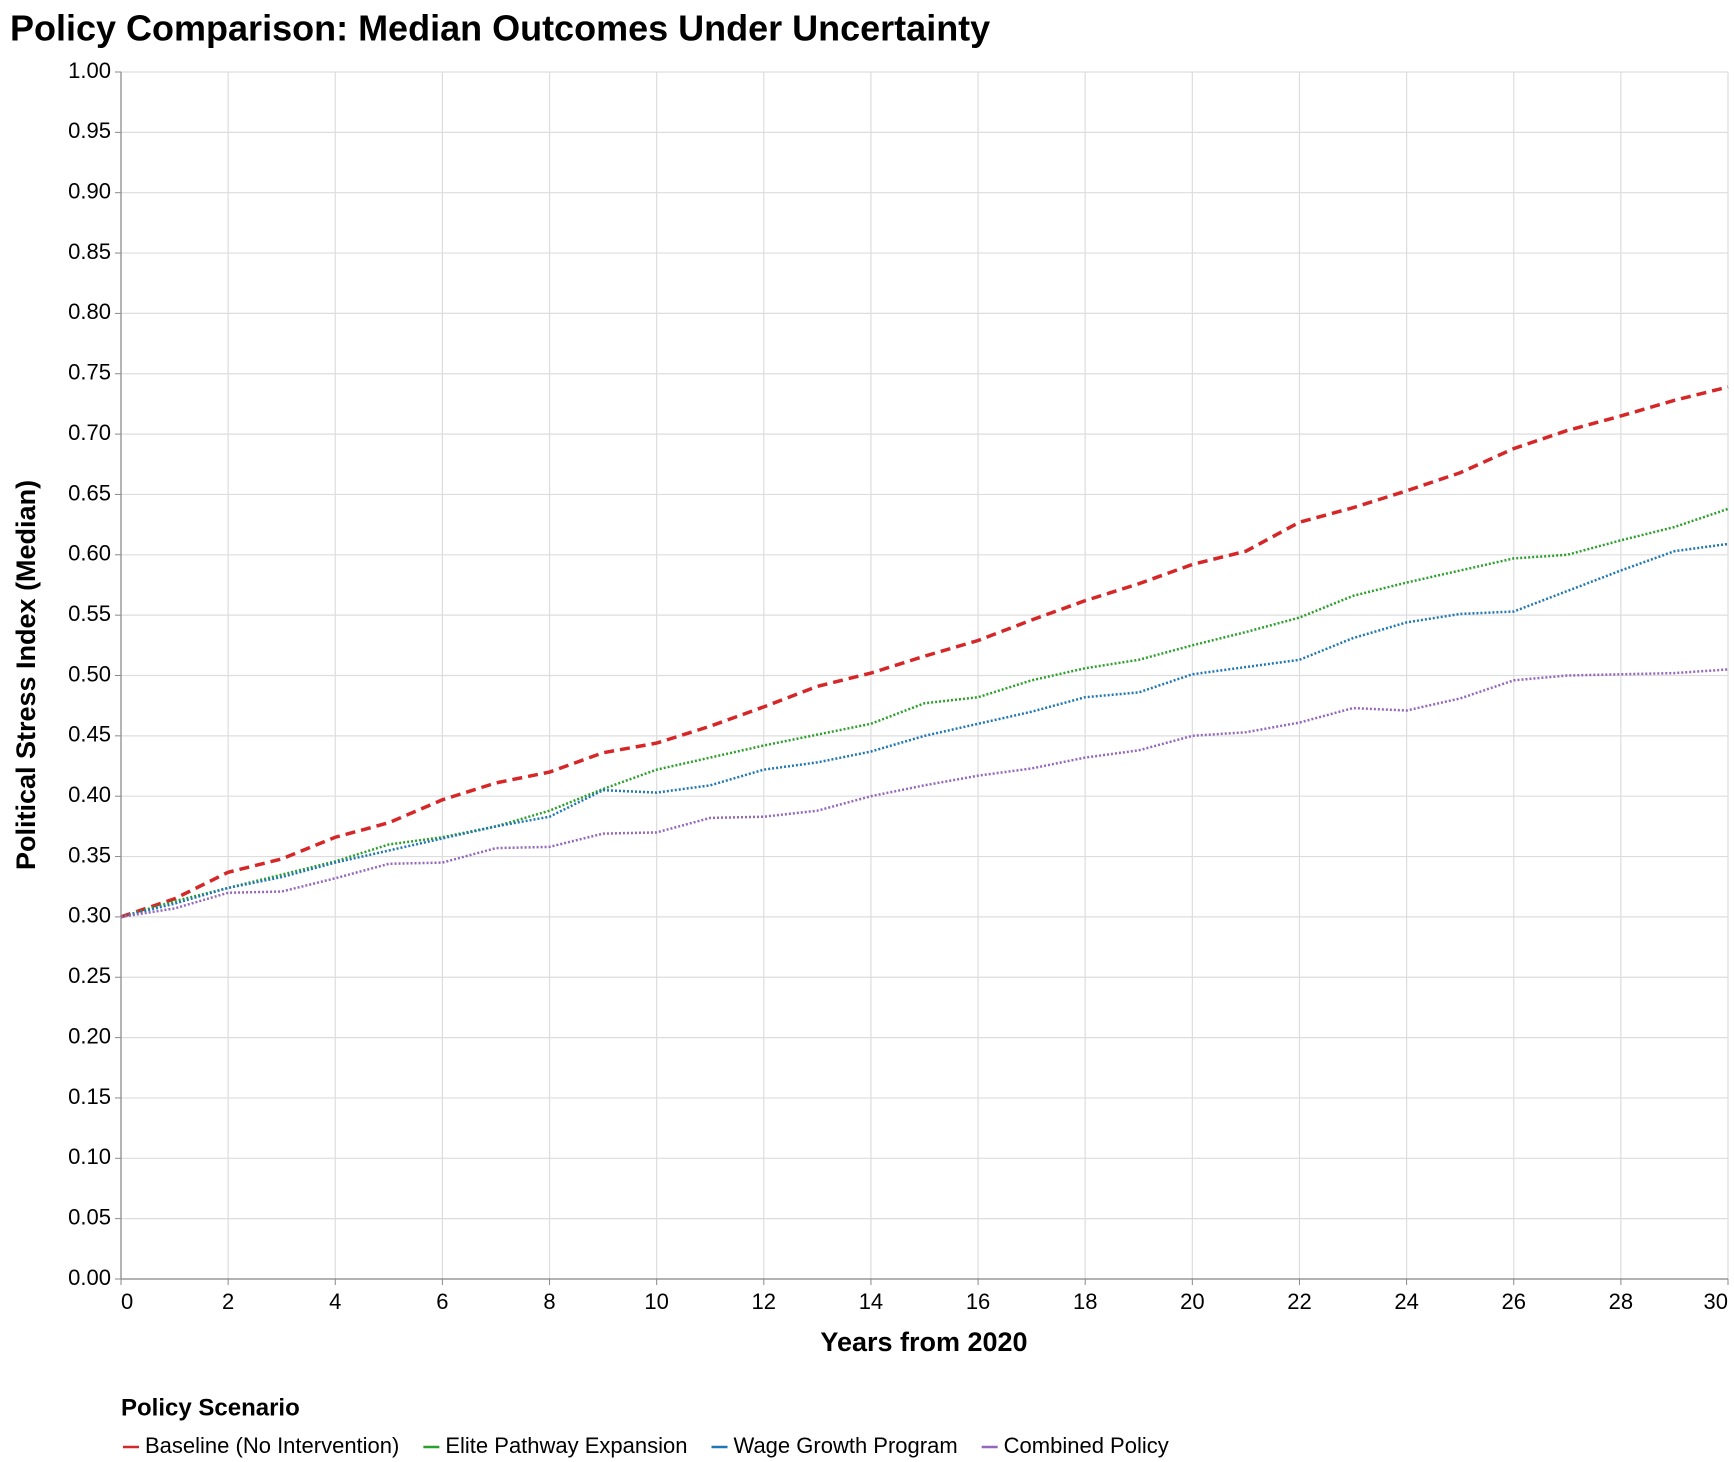 The width and height of the screenshot is (1734, 1462). I want to click on x-tick-label: 6, so click(442, 1301).